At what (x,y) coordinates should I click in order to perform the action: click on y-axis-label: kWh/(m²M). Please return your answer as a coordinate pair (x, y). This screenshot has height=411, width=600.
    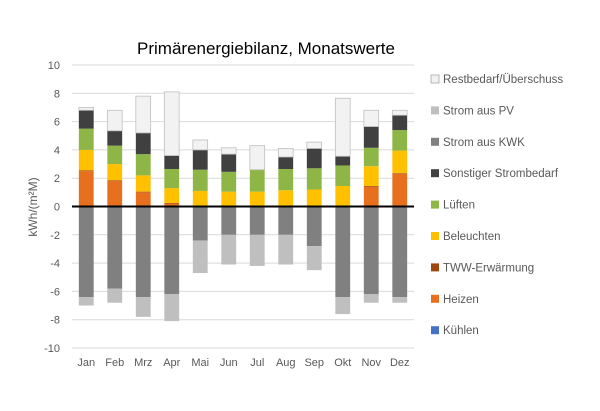
    Looking at the image, I should click on (33, 206).